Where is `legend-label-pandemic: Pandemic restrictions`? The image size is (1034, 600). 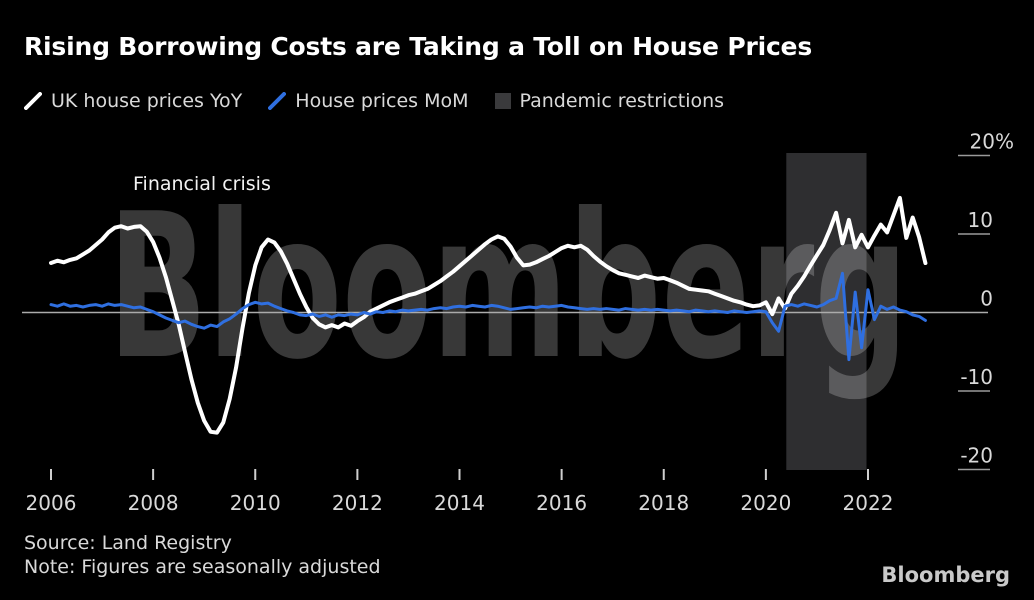
legend-label-pandemic: Pandemic restrictions is located at coordinates (622, 101).